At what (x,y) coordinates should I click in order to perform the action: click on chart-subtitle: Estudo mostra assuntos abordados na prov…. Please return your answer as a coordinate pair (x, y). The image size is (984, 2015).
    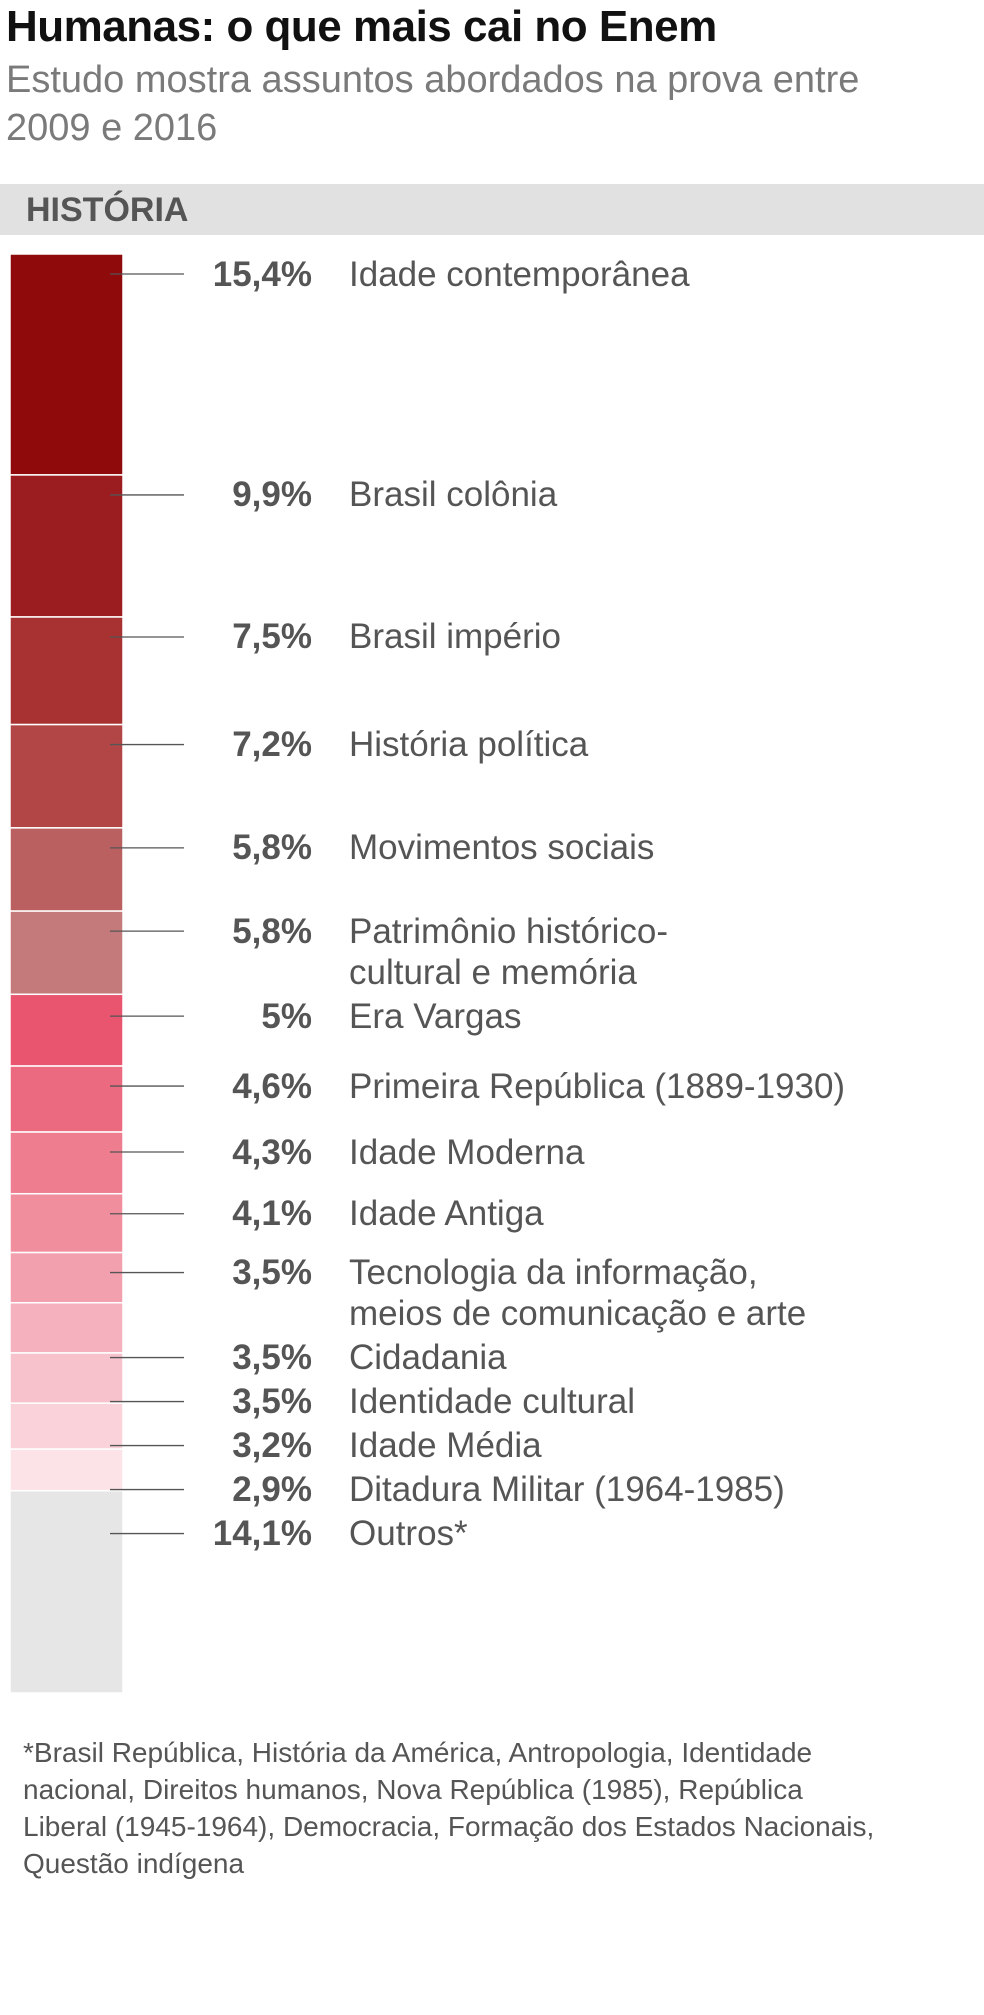
    Looking at the image, I should click on (433, 104).